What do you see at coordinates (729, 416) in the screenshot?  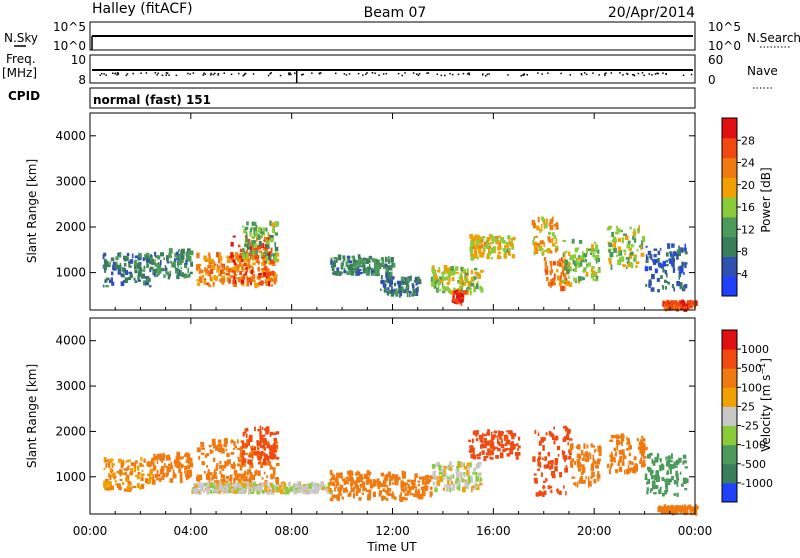 I see `colorbar-segment` at bounding box center [729, 416].